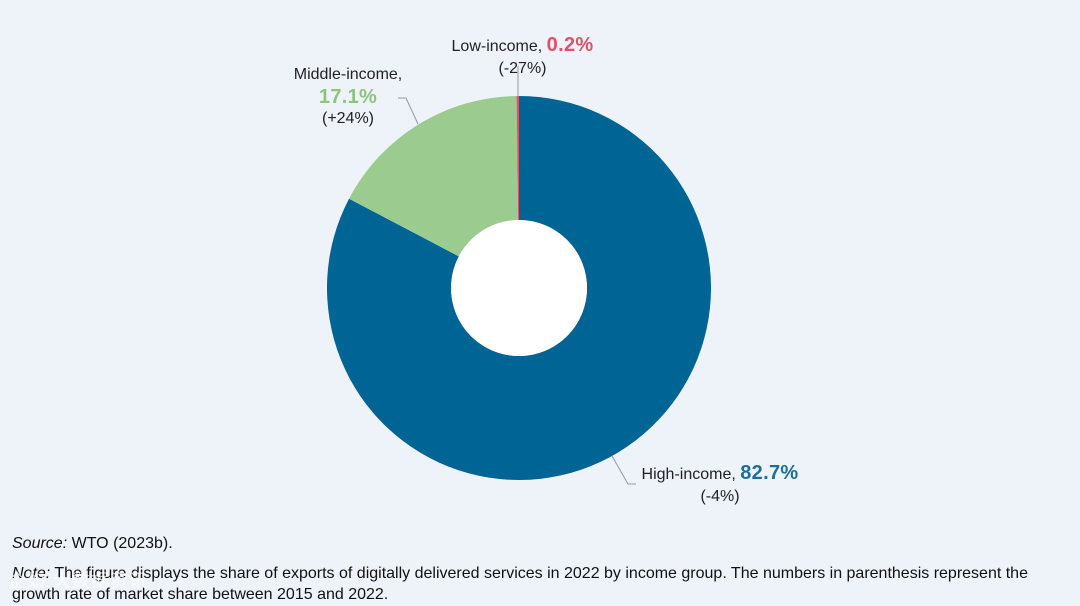 Image resolution: width=1080 pixels, height=606 pixels. What do you see at coordinates (348, 74) in the screenshot?
I see `label-middle-income-name: Middle-income,` at bounding box center [348, 74].